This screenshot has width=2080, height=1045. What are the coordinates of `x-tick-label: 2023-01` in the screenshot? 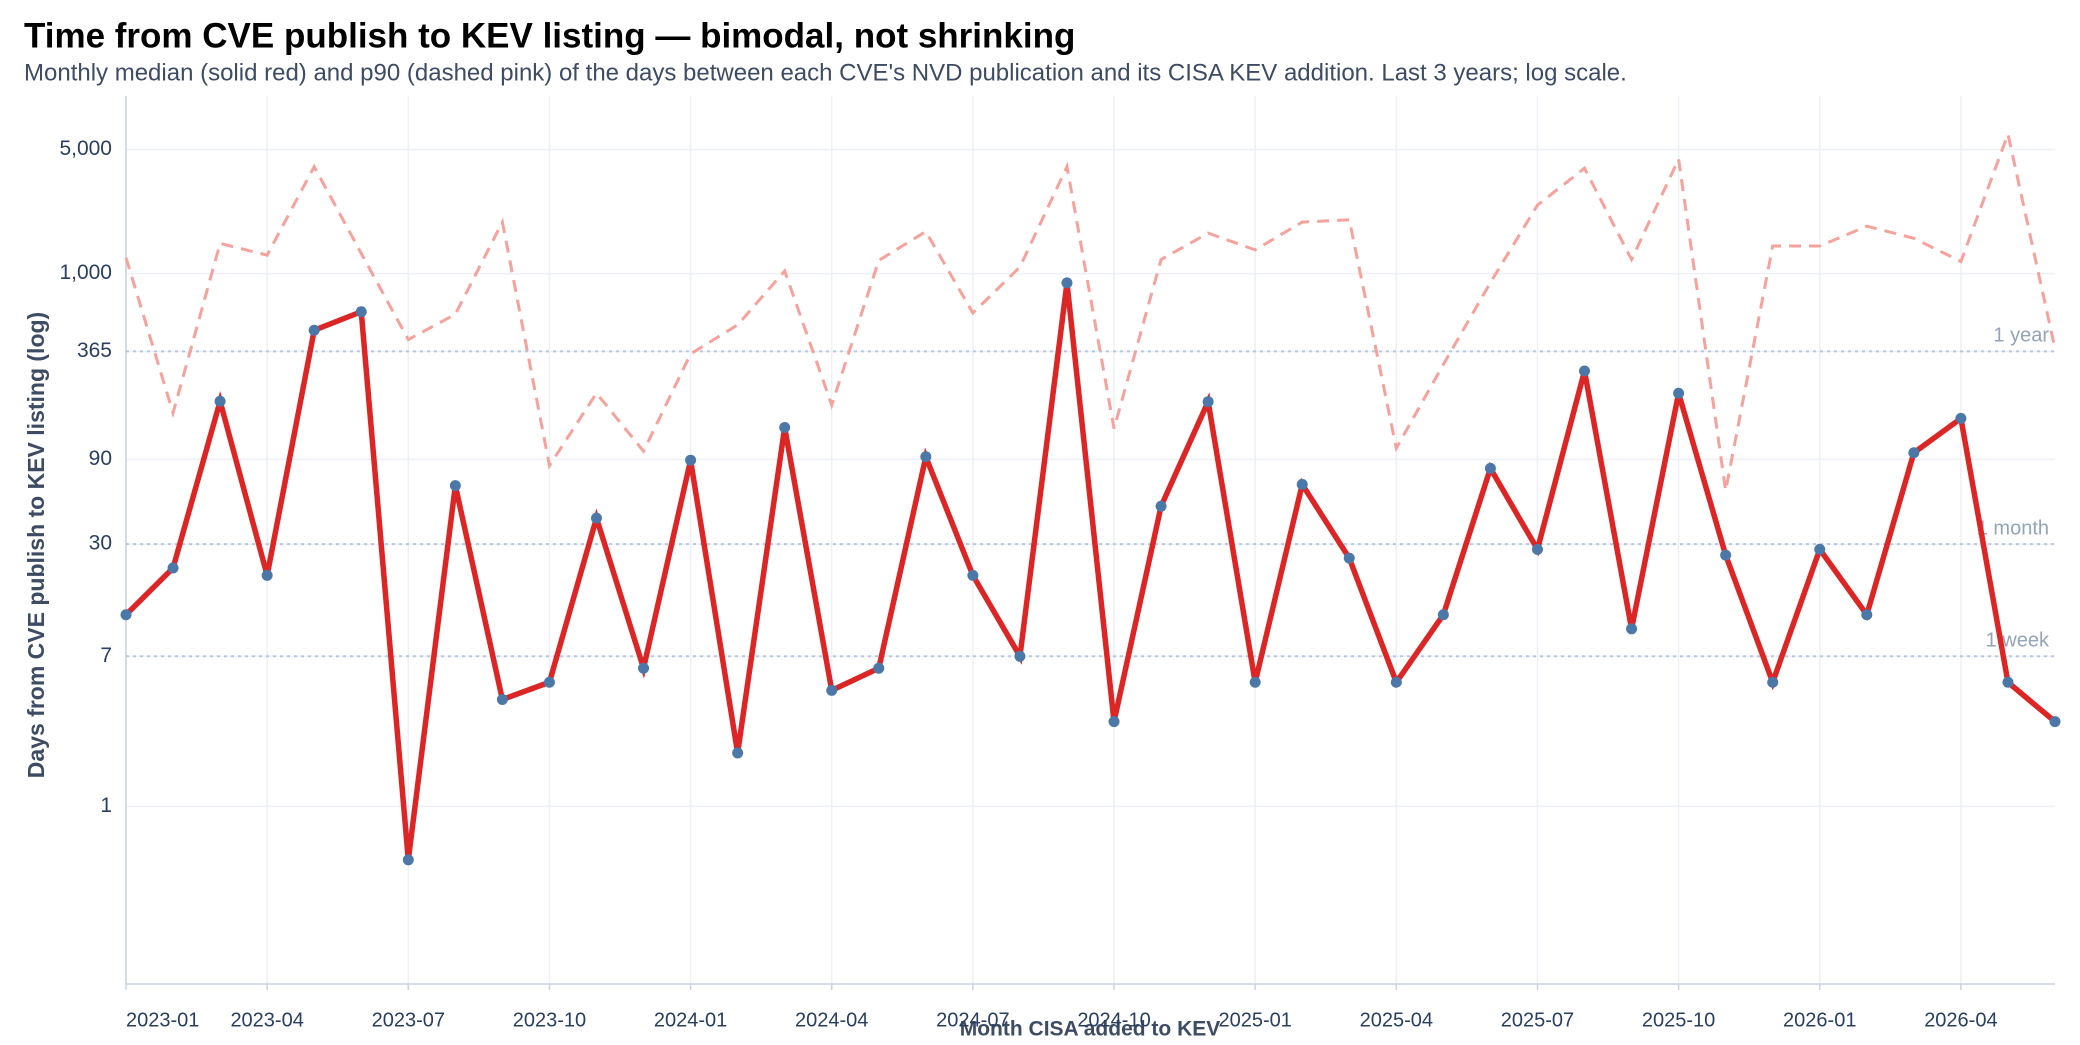 It's located at (162, 1020).